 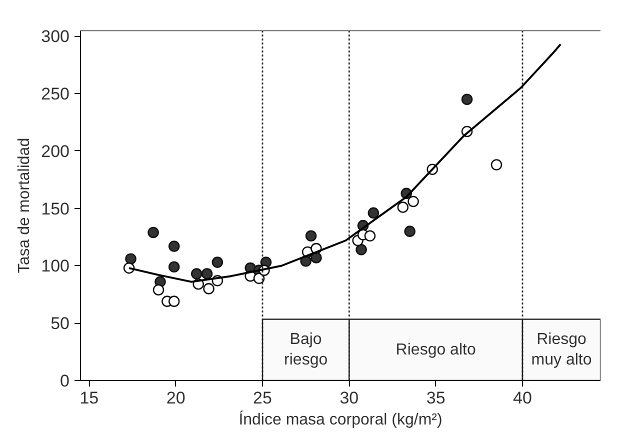 I want to click on y-tick-label: 100, so click(x=55, y=266).